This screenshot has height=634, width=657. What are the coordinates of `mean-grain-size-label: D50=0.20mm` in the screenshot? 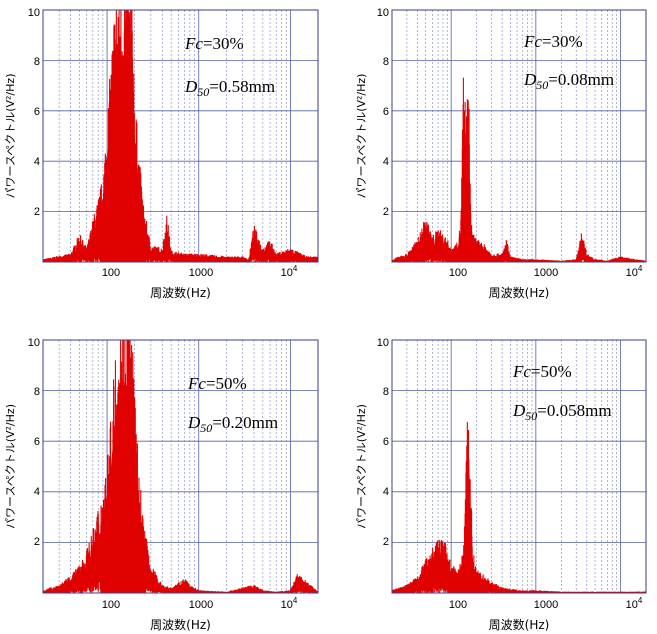 It's located at (232, 424).